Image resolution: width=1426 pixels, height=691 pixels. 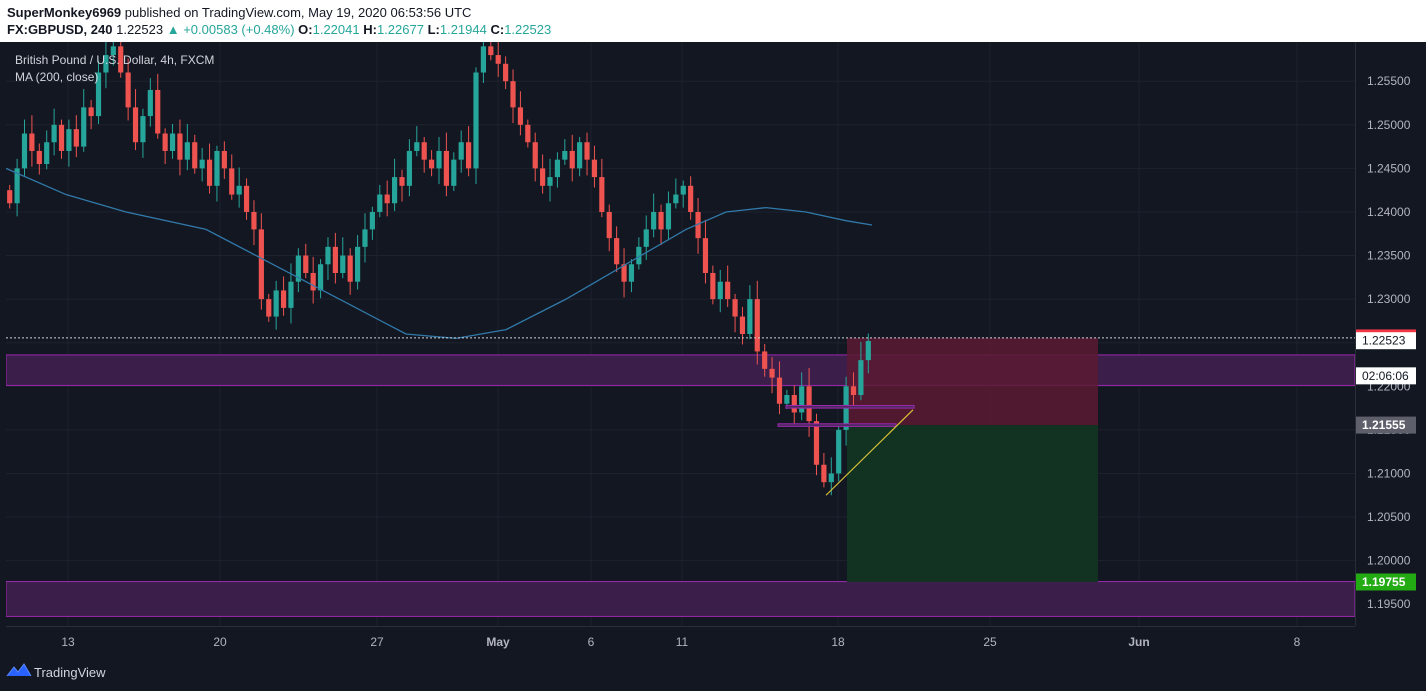 What do you see at coordinates (990, 642) in the screenshot?
I see `time-tick-label: 25` at bounding box center [990, 642].